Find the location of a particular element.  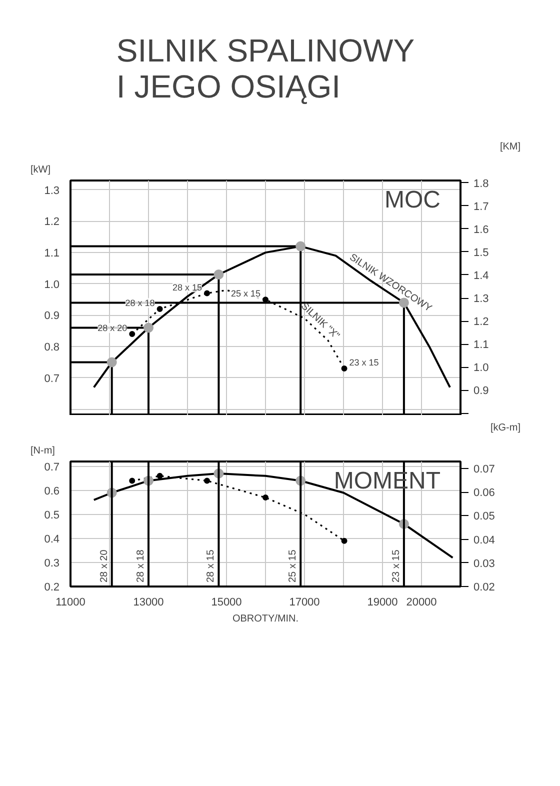

y2-tick-label: 1.7 is located at coordinates (481, 206).